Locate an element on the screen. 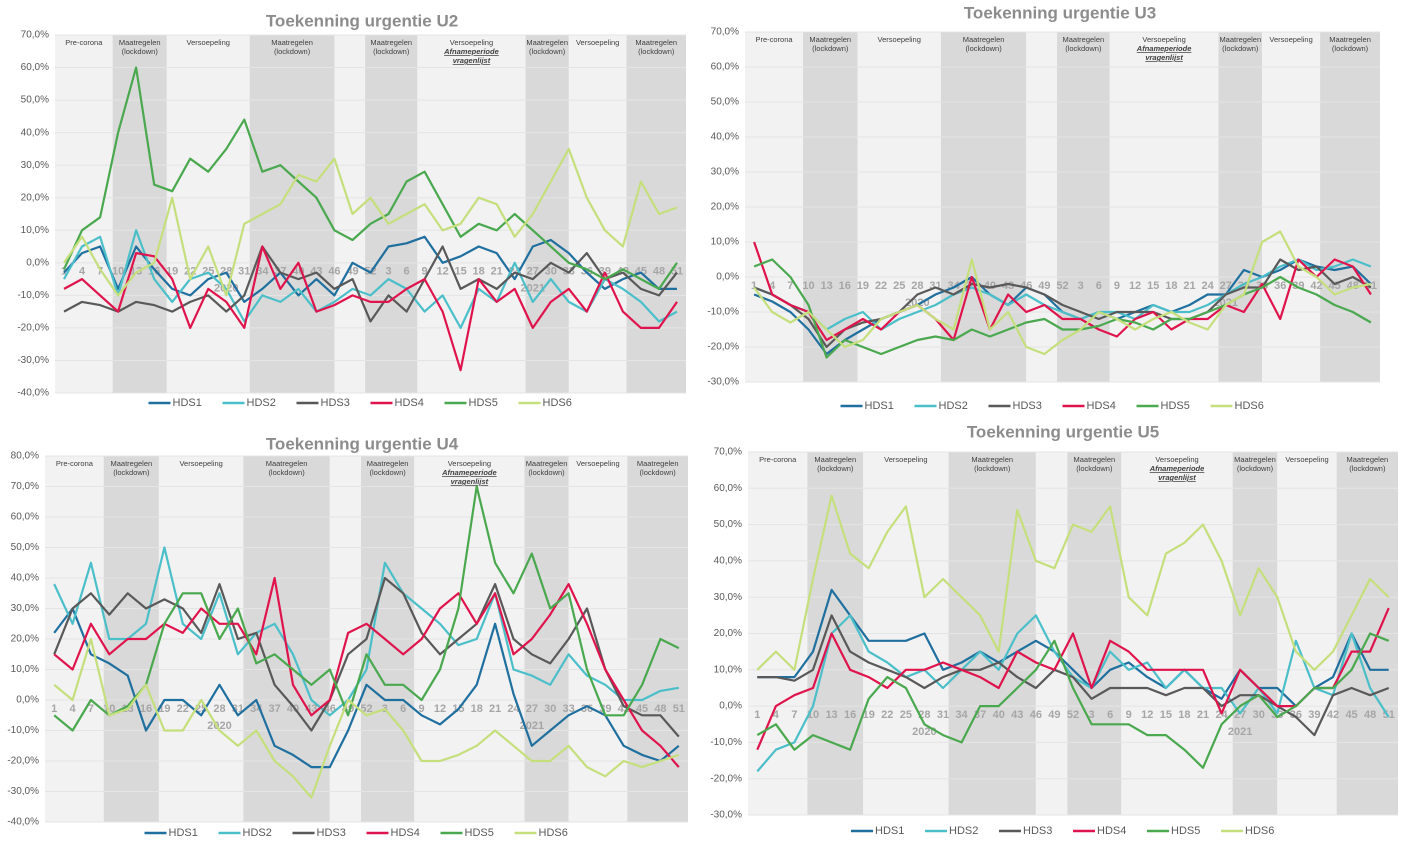  x-tick-label: 19 is located at coordinates (863, 286).